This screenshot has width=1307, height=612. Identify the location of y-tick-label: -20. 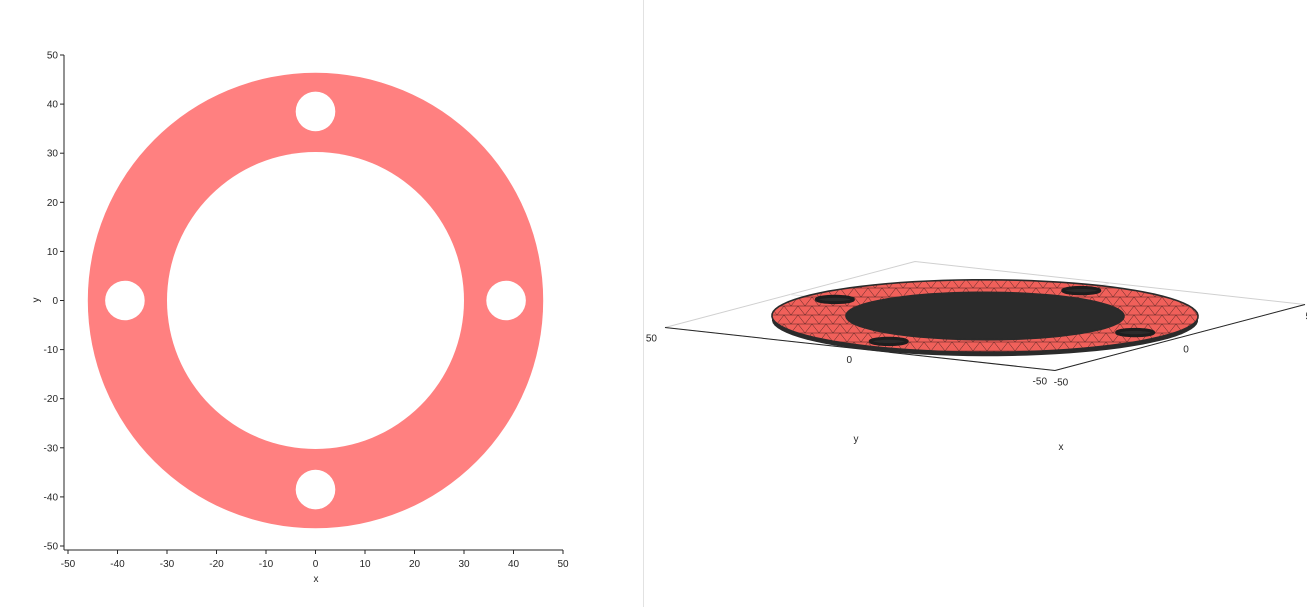
(51, 399).